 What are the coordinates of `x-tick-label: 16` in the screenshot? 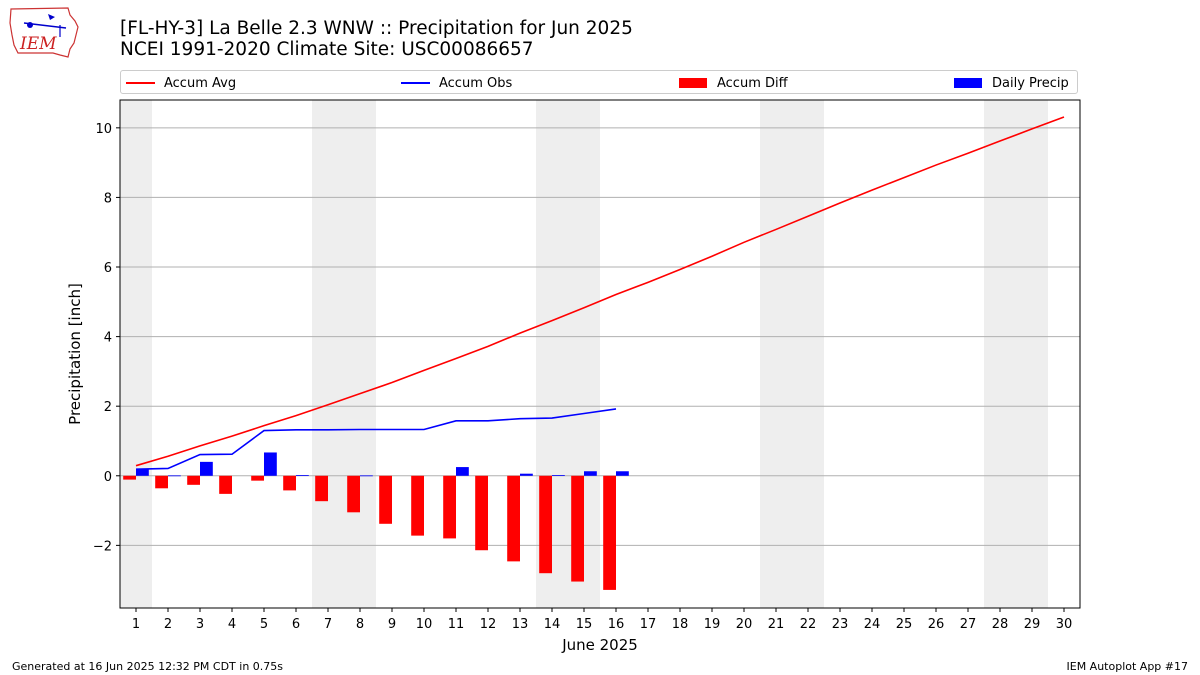 It's located at (616, 624).